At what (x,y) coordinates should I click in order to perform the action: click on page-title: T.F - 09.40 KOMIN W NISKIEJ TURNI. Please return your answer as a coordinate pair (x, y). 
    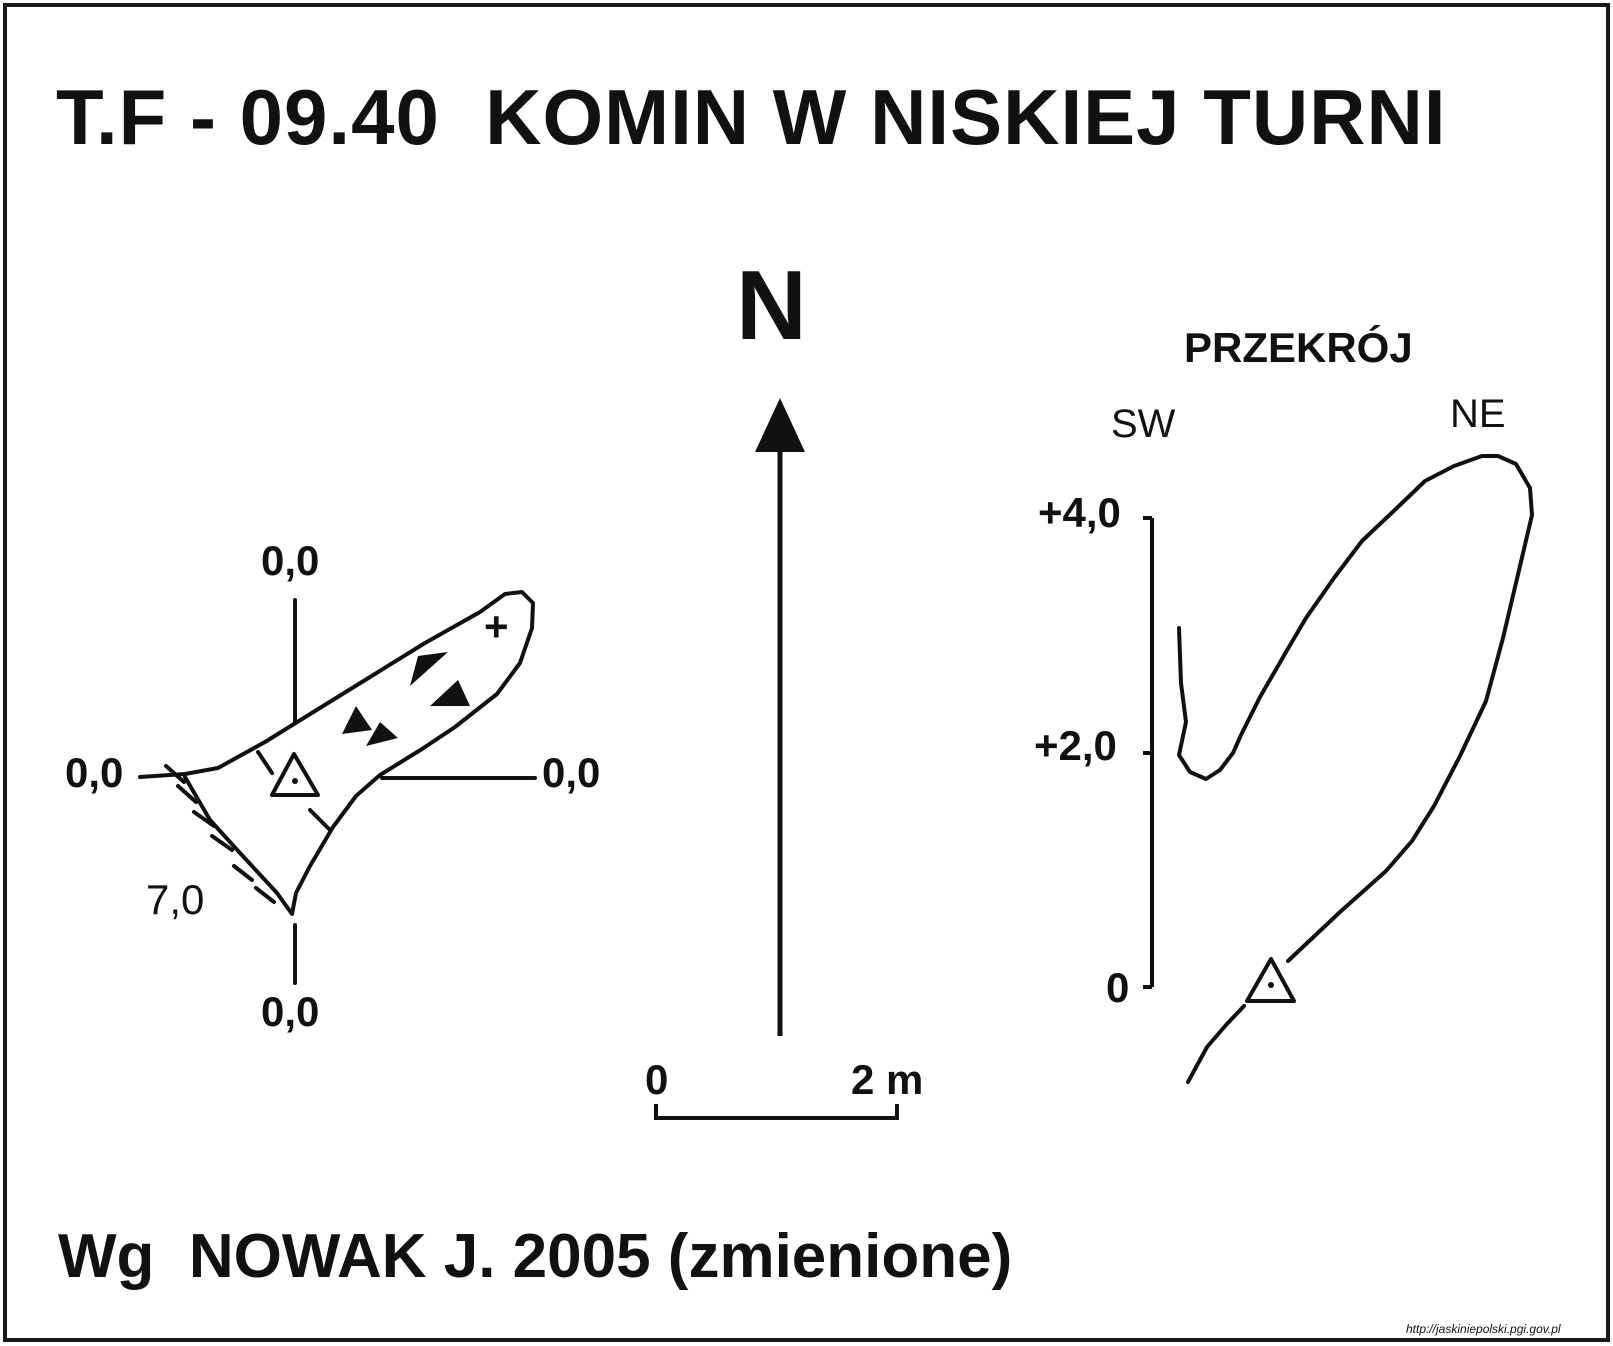
    Looking at the image, I should click on (751, 117).